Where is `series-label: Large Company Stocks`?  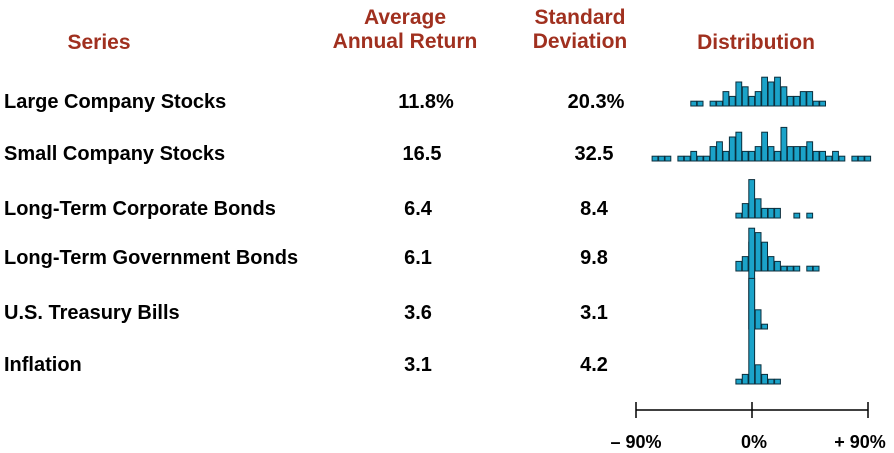 series-label: Large Company Stocks is located at coordinates (115, 102).